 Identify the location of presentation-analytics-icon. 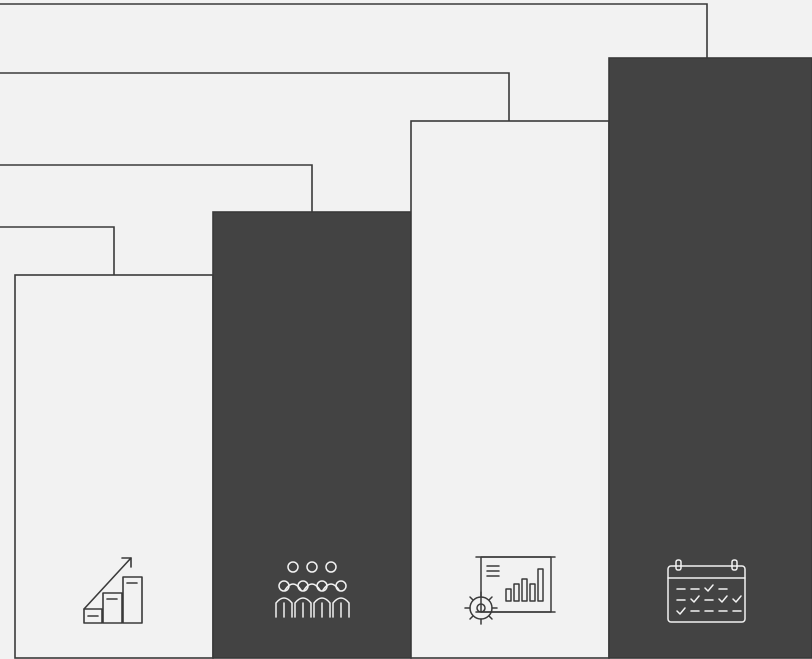
(510, 590).